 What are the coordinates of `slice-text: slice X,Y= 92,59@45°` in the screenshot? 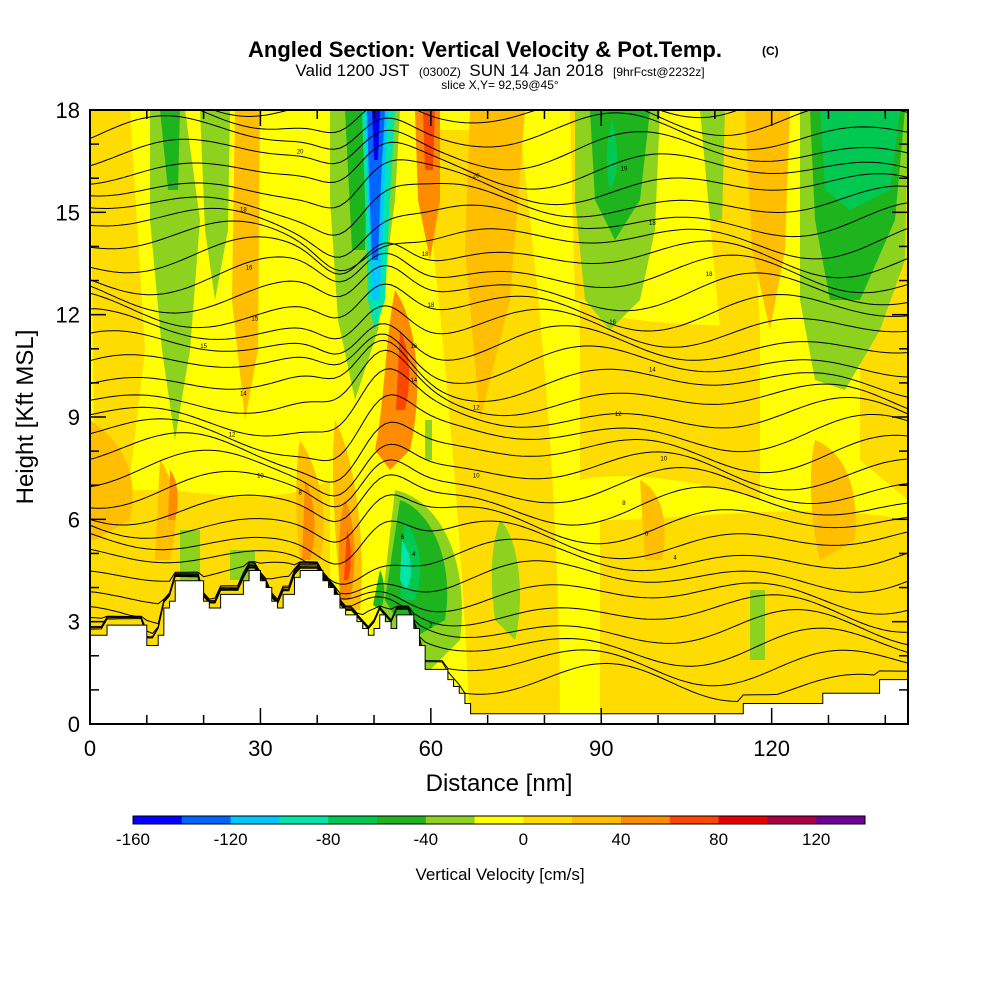 It's located at (500, 85).